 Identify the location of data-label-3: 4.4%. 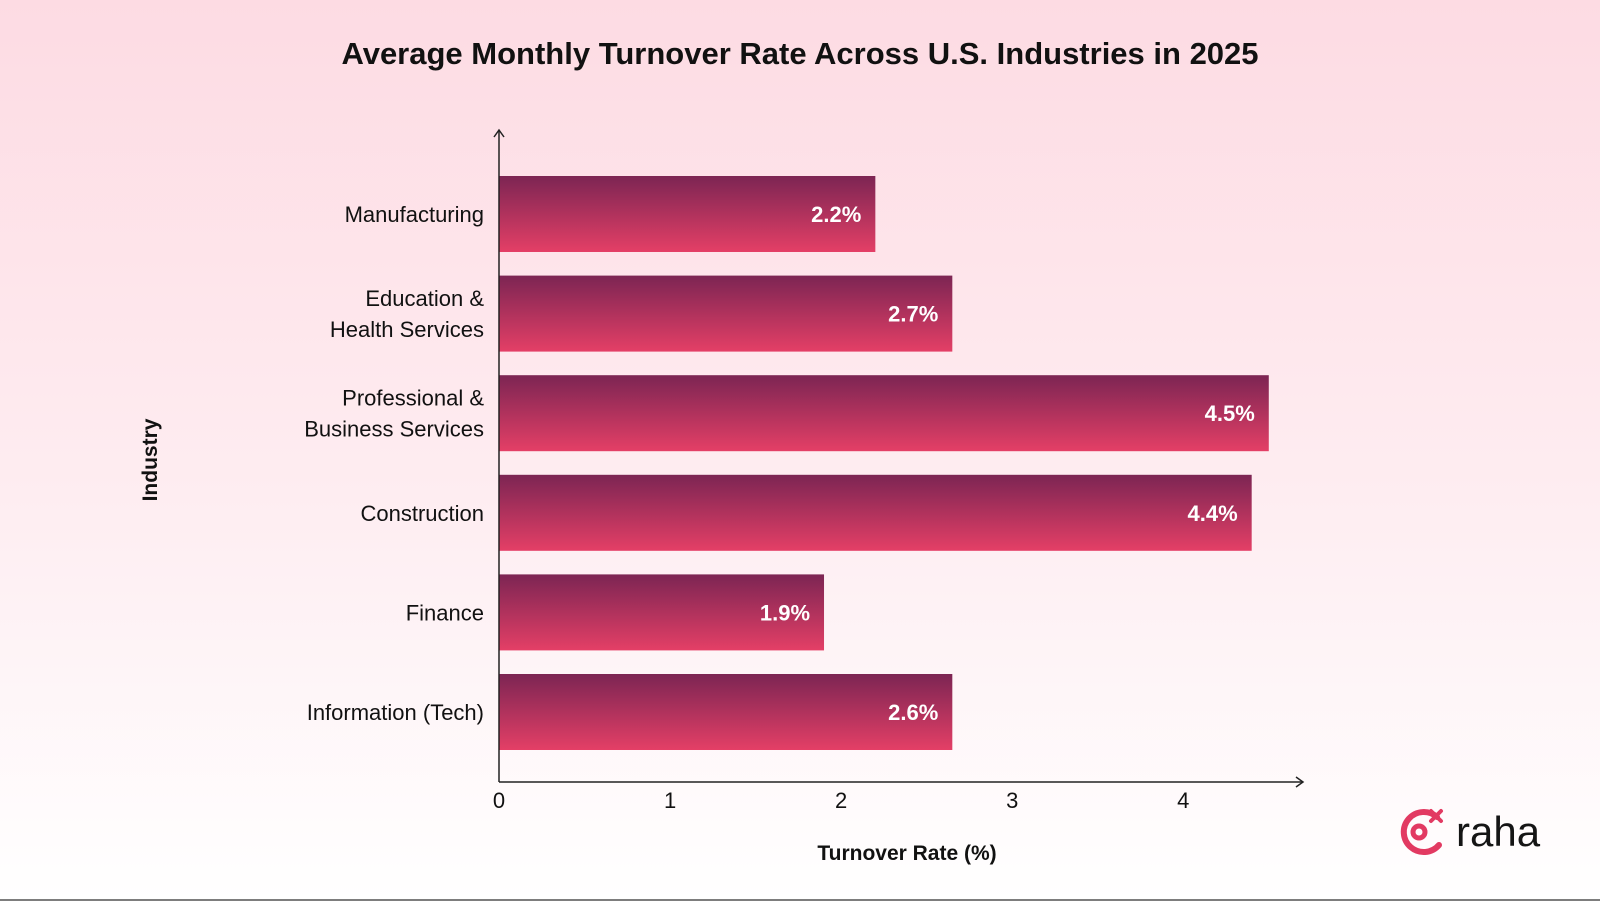
(1213, 513).